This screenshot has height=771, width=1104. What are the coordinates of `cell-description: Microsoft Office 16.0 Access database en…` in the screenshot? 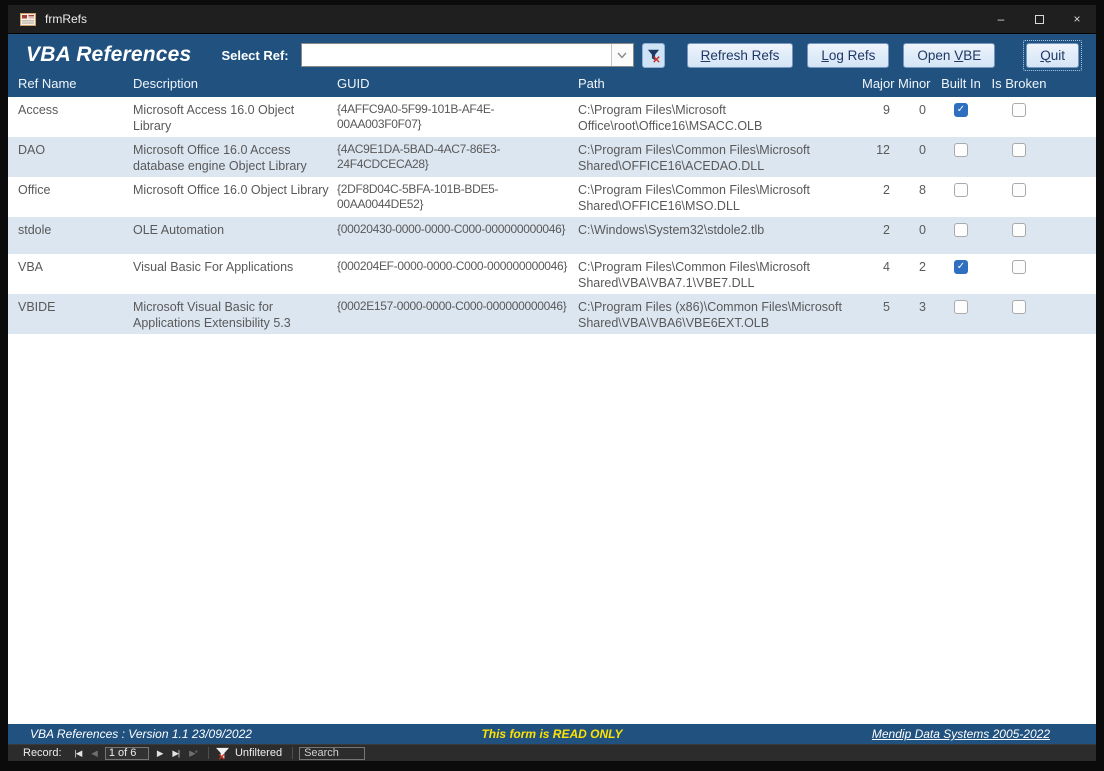 It's located at (220, 158).